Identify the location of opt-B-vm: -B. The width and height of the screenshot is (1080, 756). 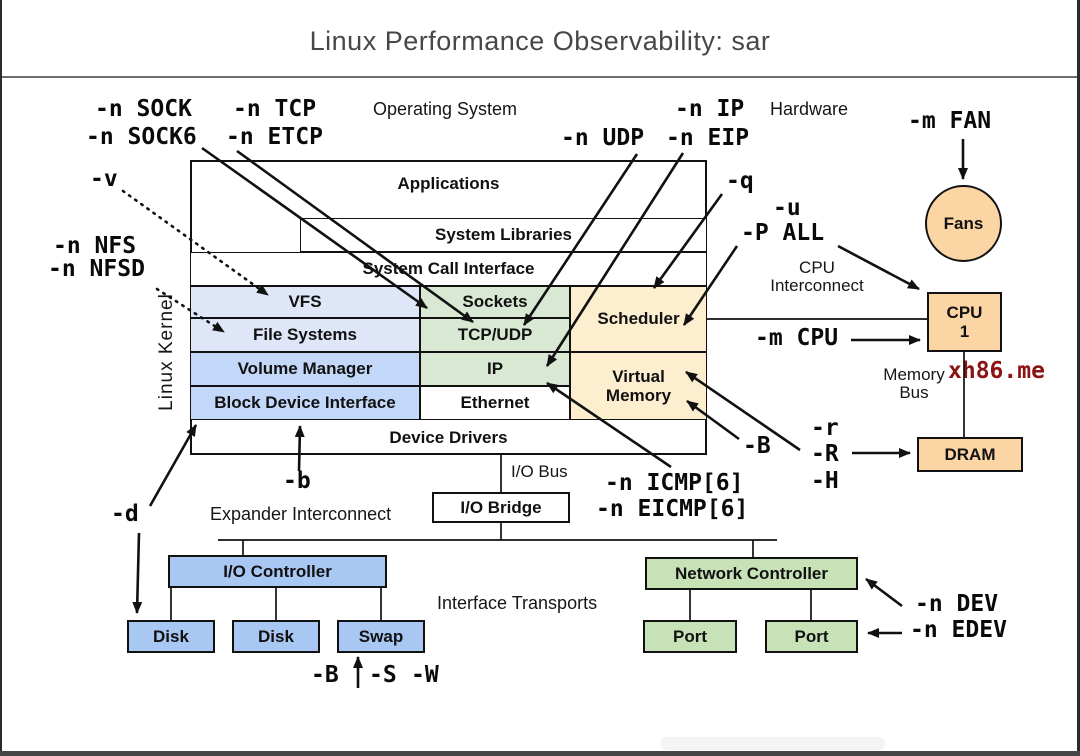
(757, 446).